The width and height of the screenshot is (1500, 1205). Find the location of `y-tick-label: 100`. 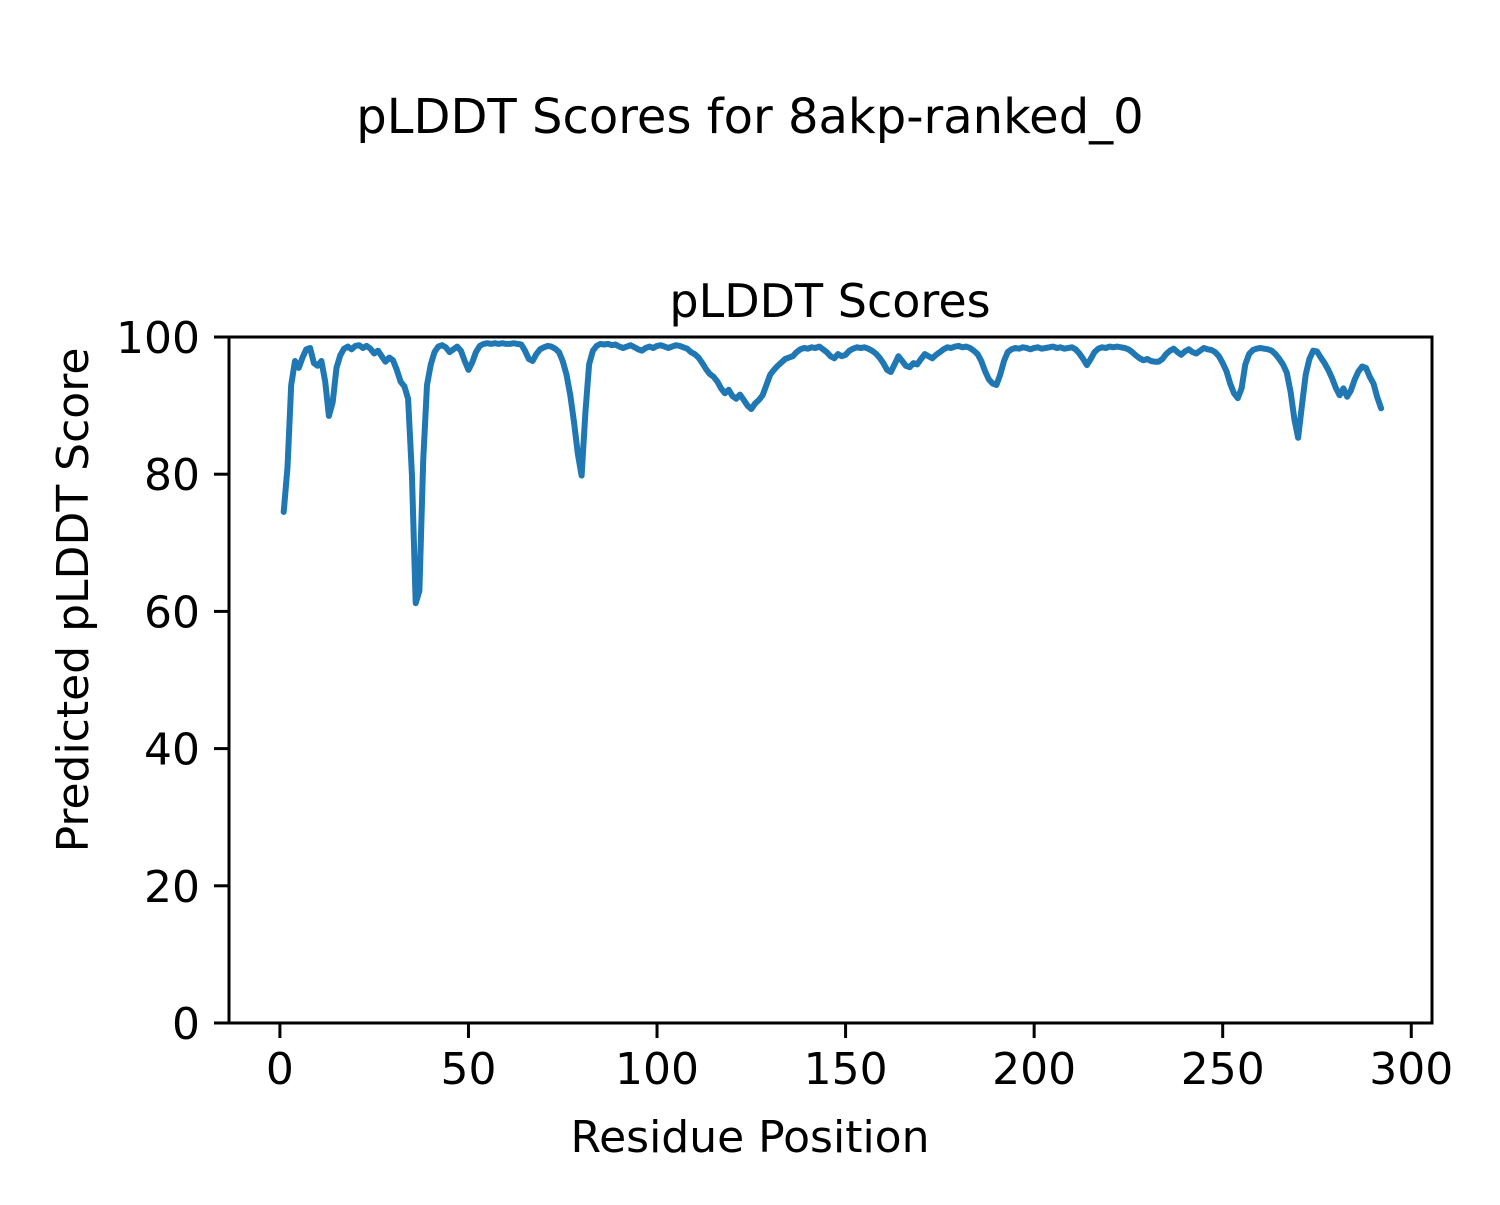

y-tick-label: 100 is located at coordinates (158, 338).